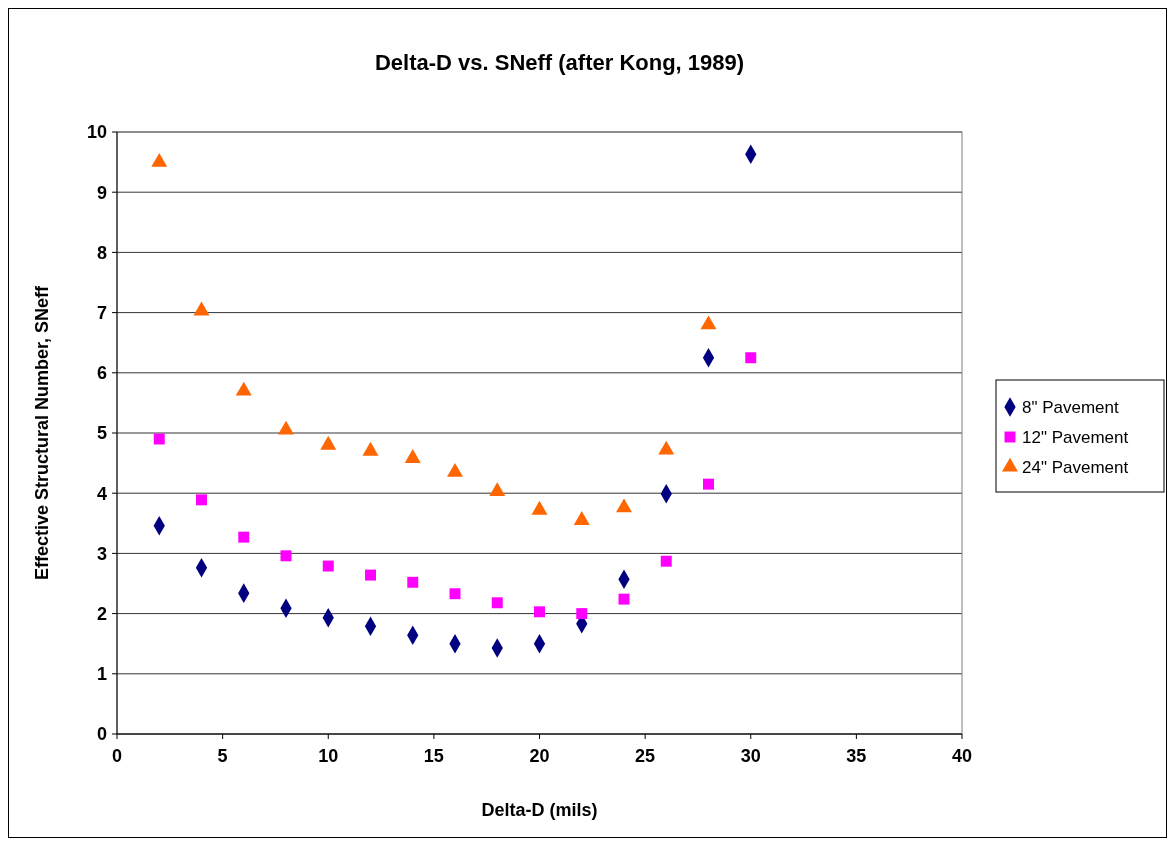 The width and height of the screenshot is (1175, 846). What do you see at coordinates (1071, 407) in the screenshot?
I see `legend-label: 8" Pavement` at bounding box center [1071, 407].